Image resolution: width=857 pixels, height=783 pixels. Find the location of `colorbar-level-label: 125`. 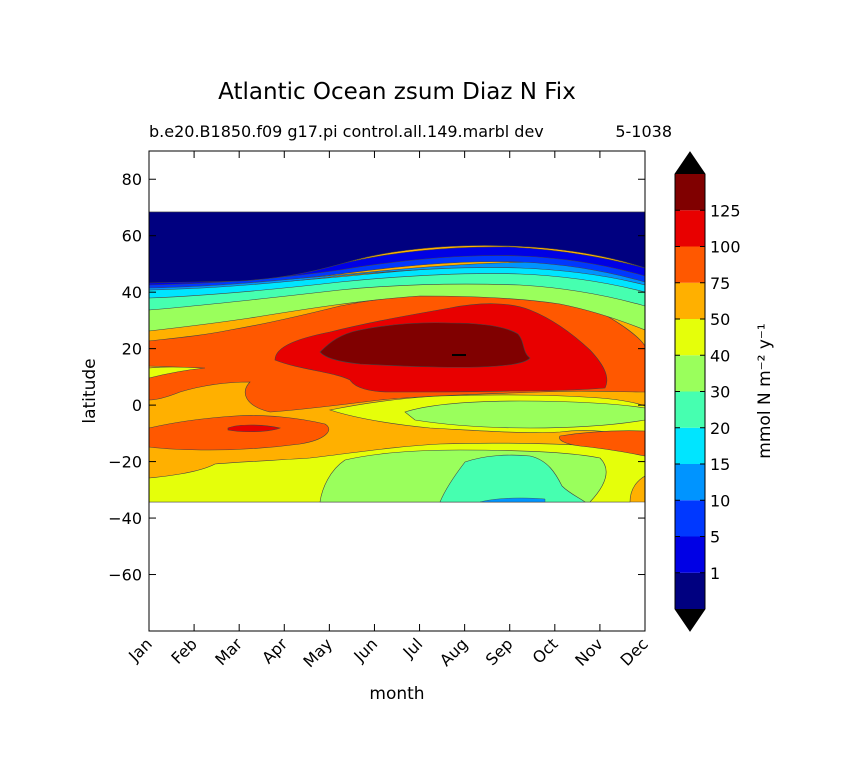

colorbar-level-label: 125 is located at coordinates (725, 210).